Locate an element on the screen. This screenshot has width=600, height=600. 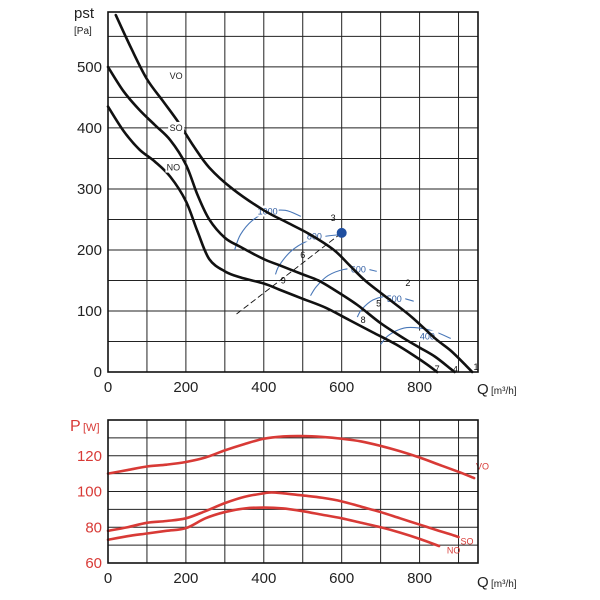
point-number-label: 6 is located at coordinates (302, 255).